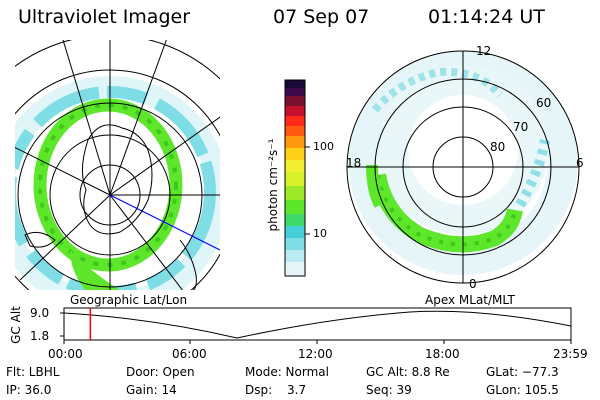 The width and height of the screenshot is (600, 400). I want to click on timeline-ticks, so click(316, 328).